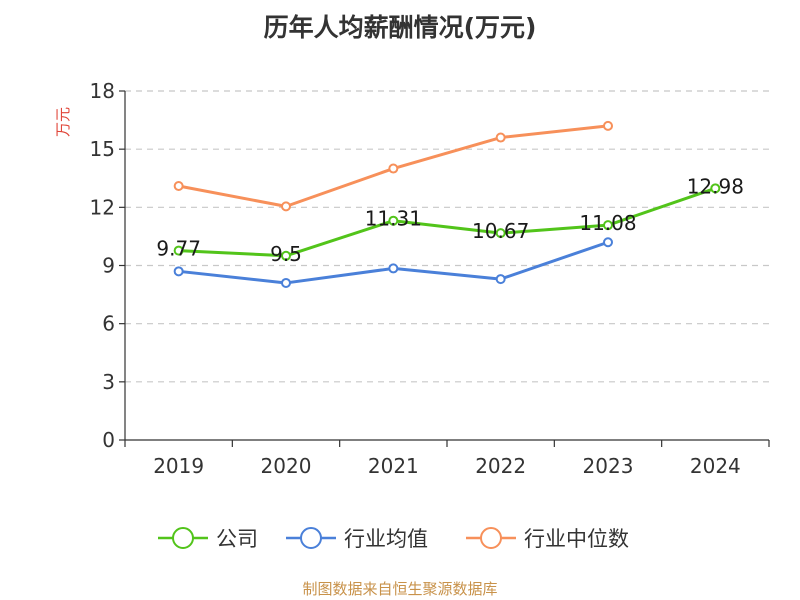  I want to click on data-label: 12.98, so click(715, 186).